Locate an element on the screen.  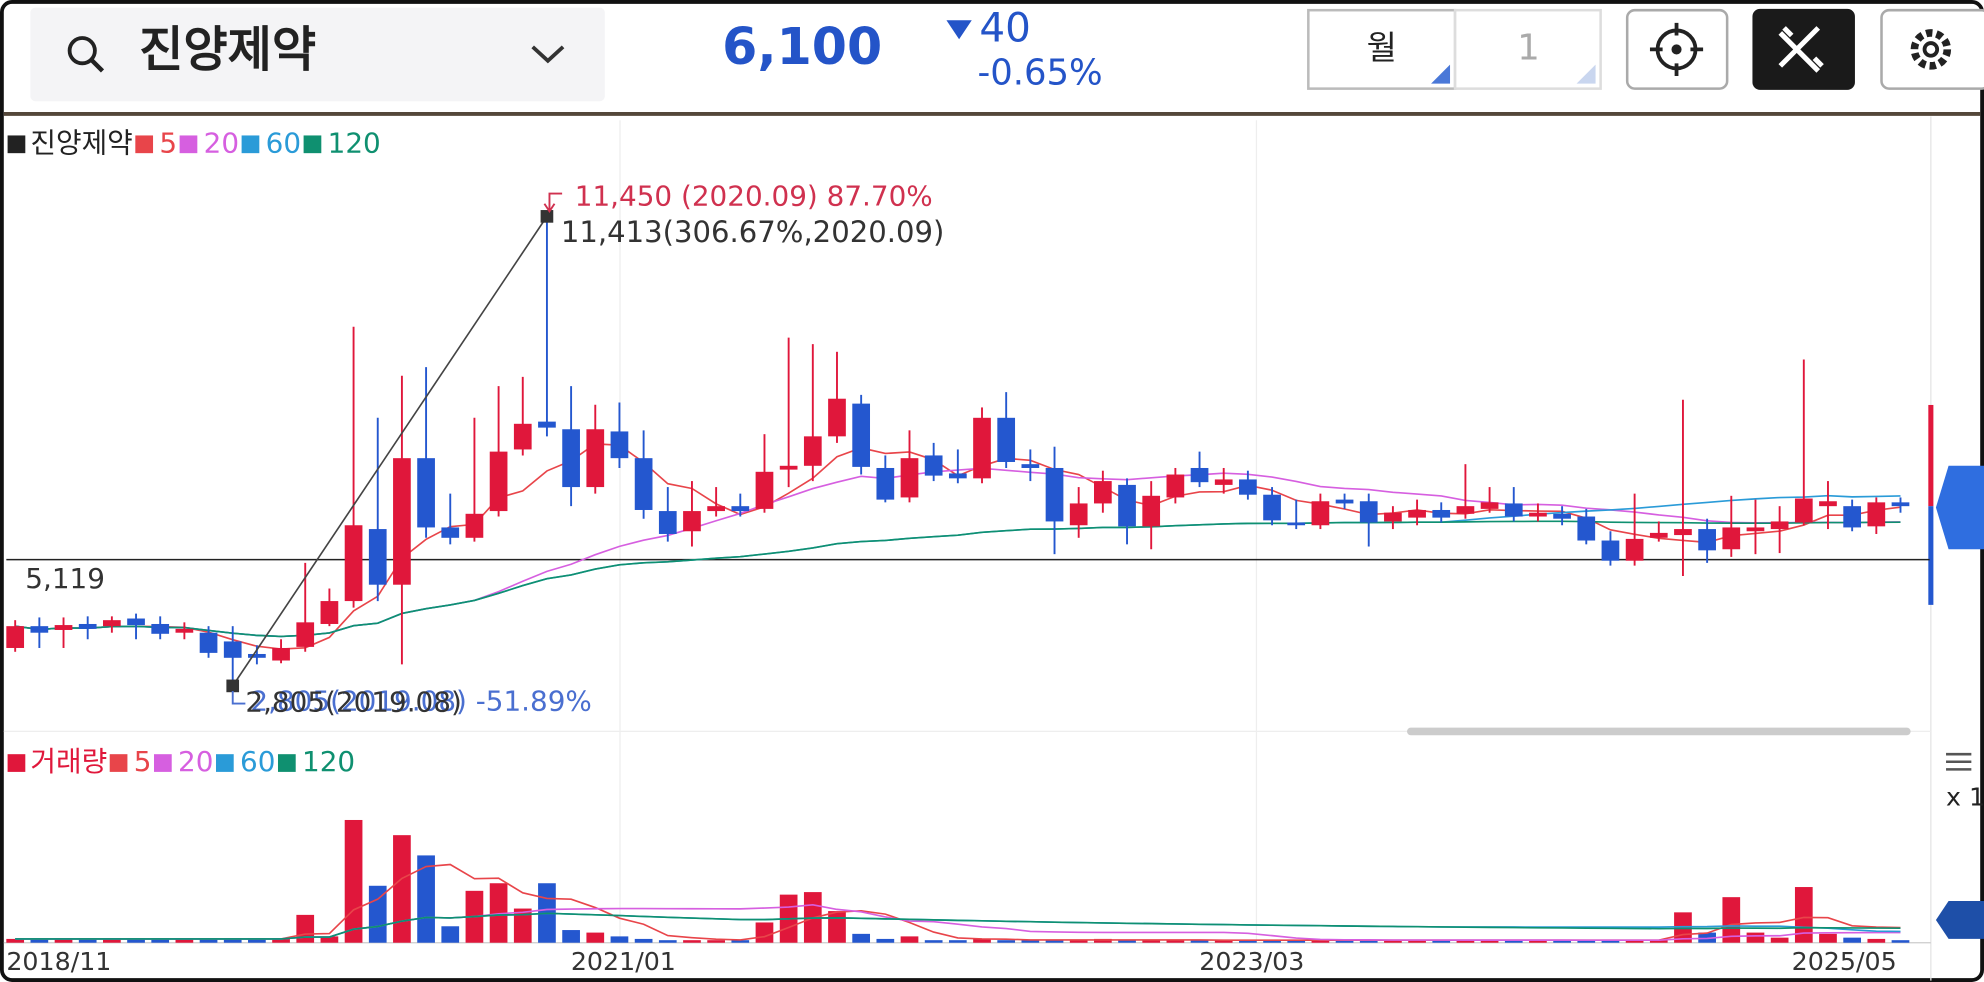
down-arrow is located at coordinates (959, 30).